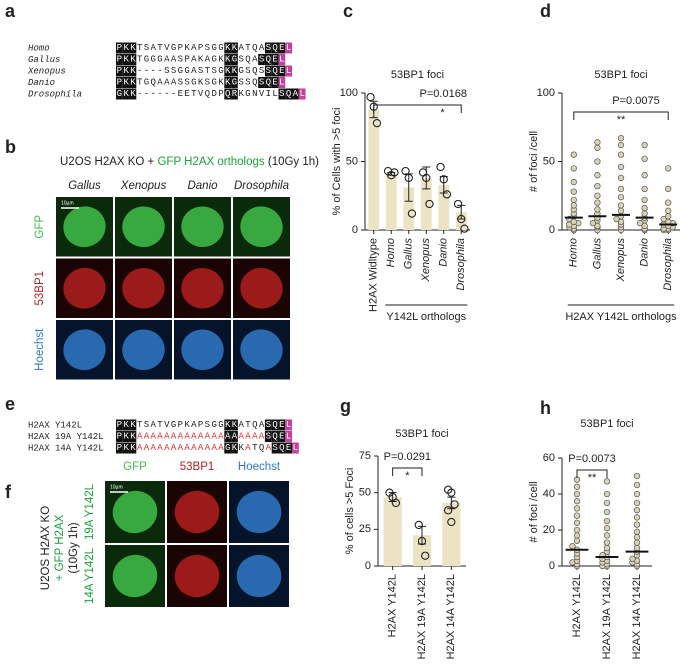 This screenshot has height=670, width=685. What do you see at coordinates (534, 511) in the screenshot?
I see `y-label-group: # of foci /cell` at bounding box center [534, 511].